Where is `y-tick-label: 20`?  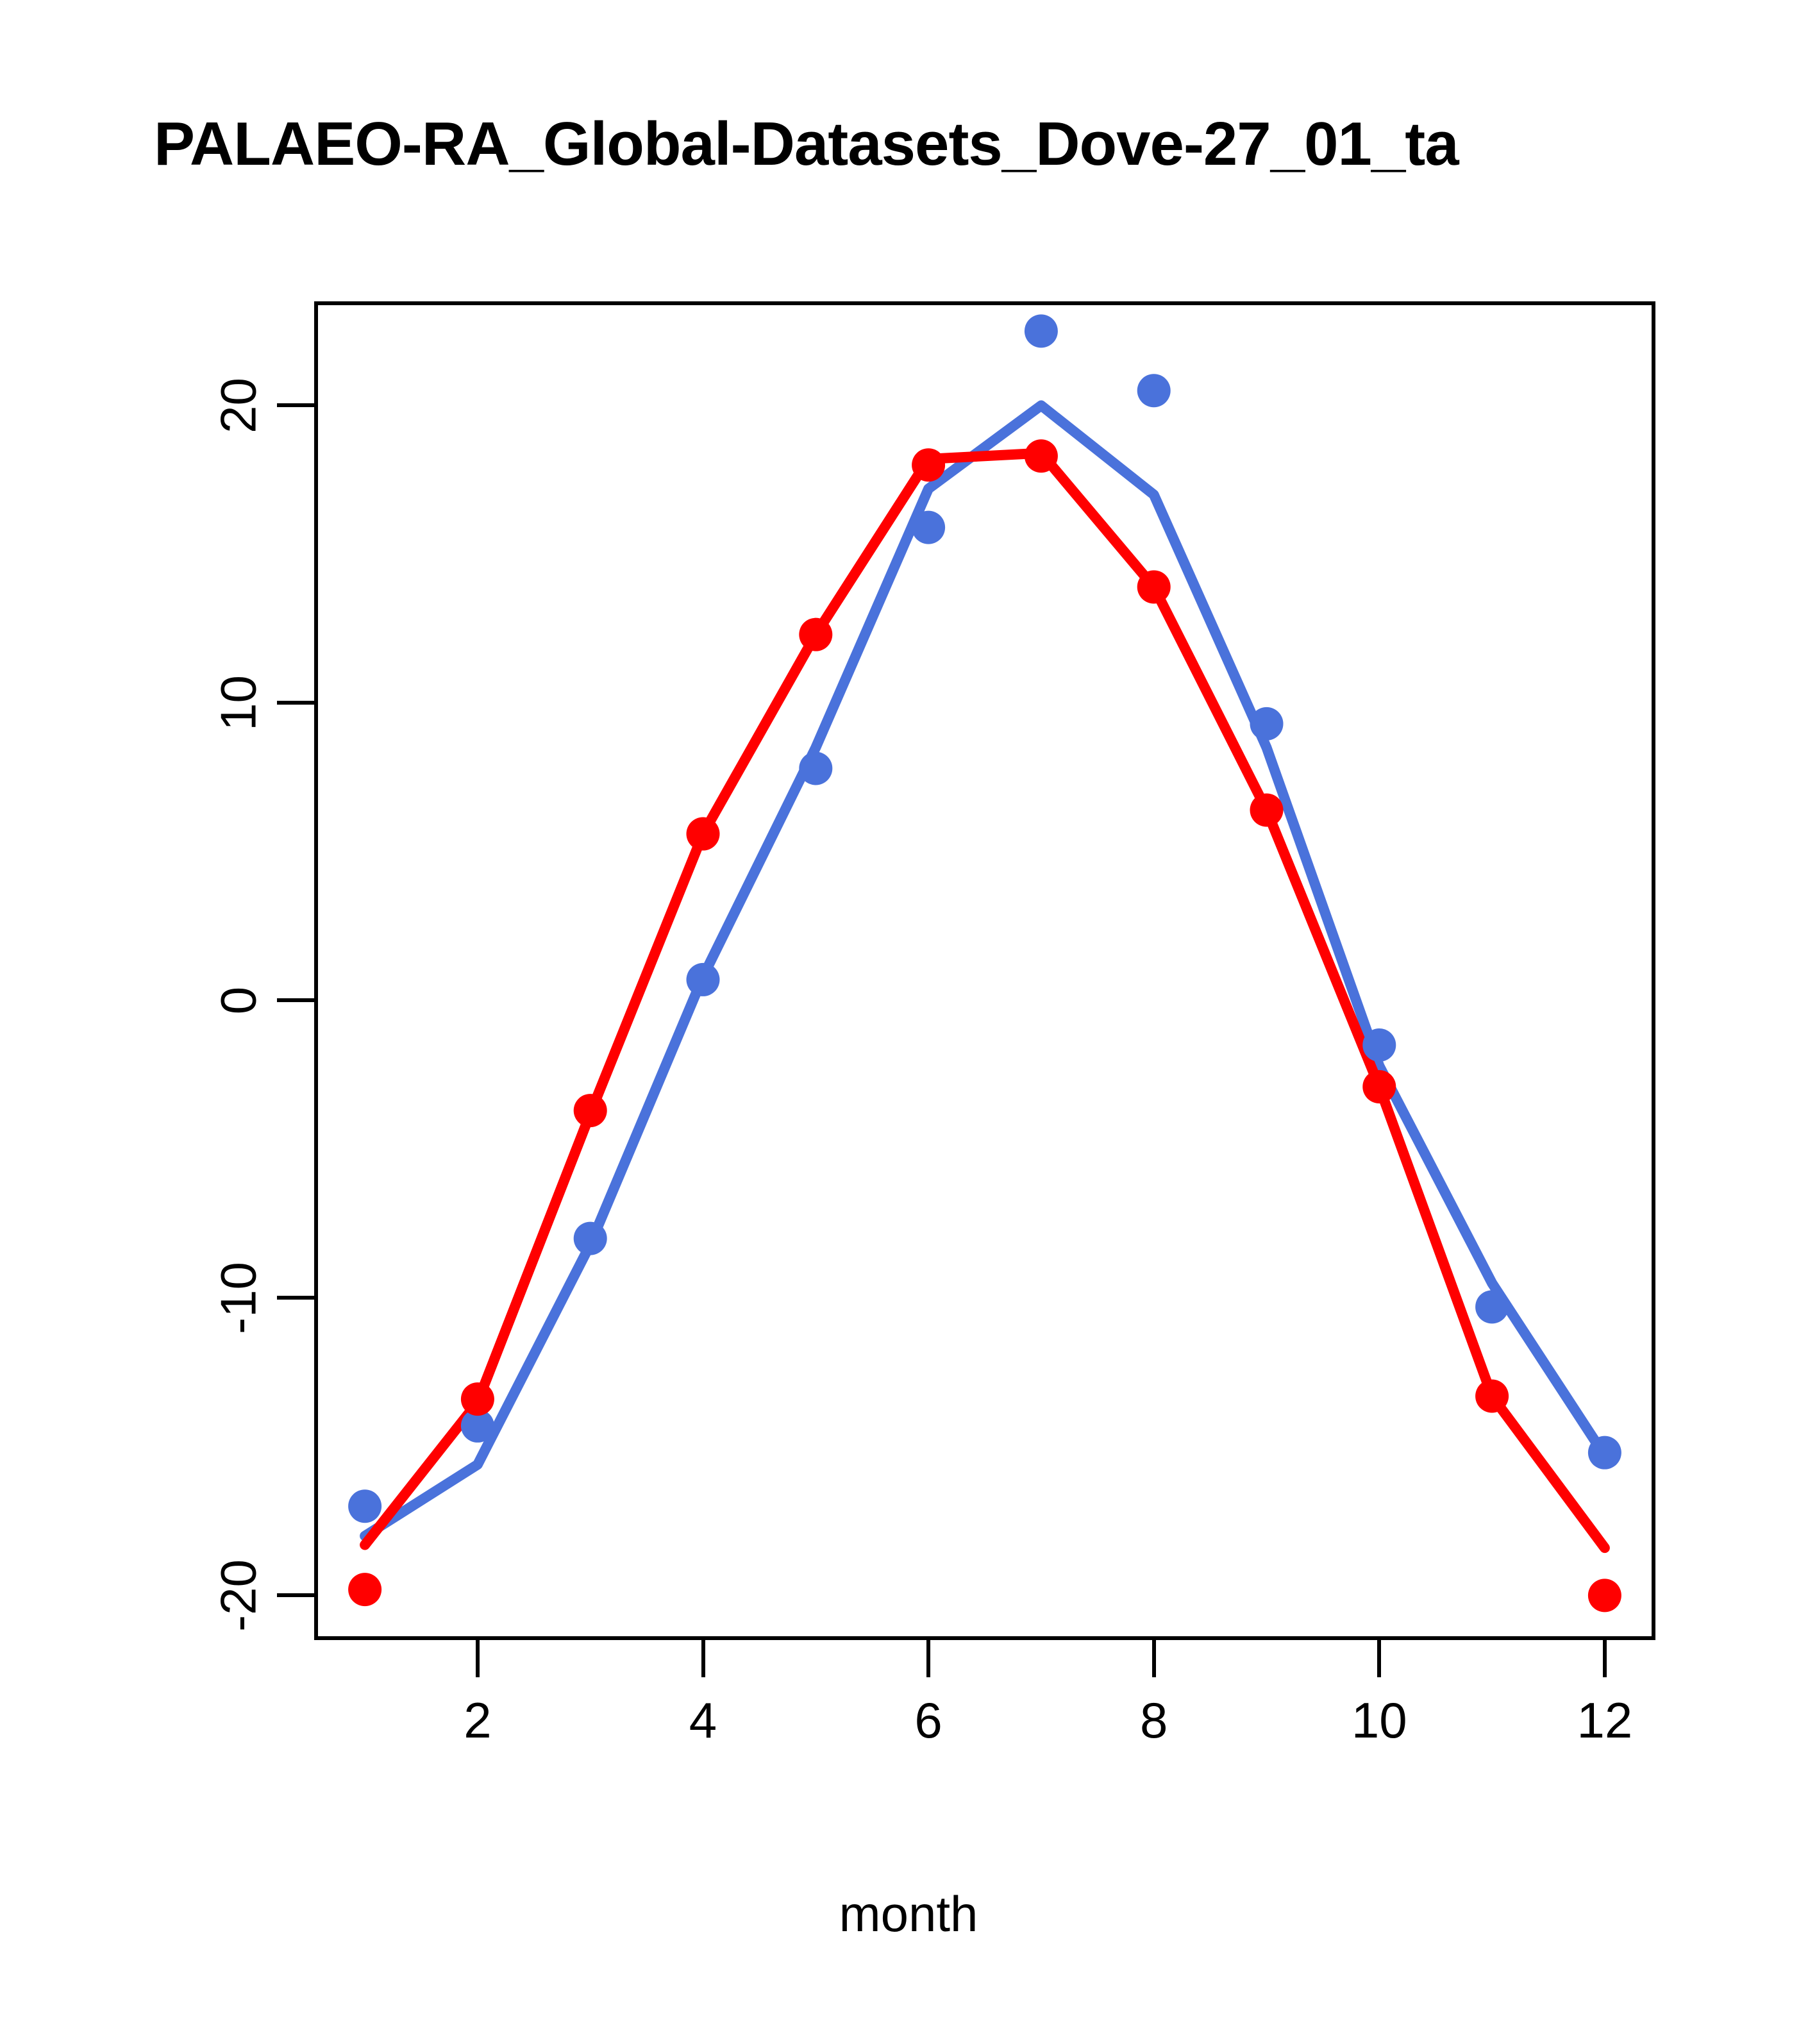
y-tick-label: 20 is located at coordinates (239, 406).